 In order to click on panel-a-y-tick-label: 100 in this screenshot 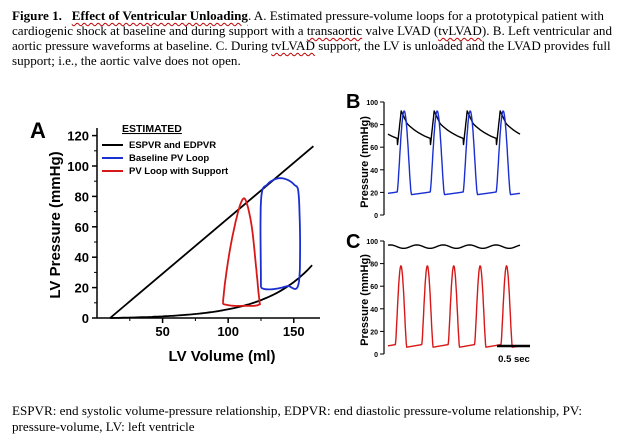, I will do `click(78, 166)`.